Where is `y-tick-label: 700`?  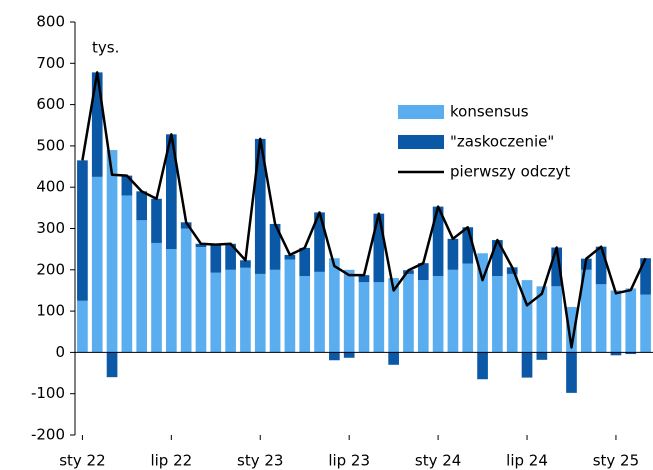 y-tick-label: 700 is located at coordinates (50, 63).